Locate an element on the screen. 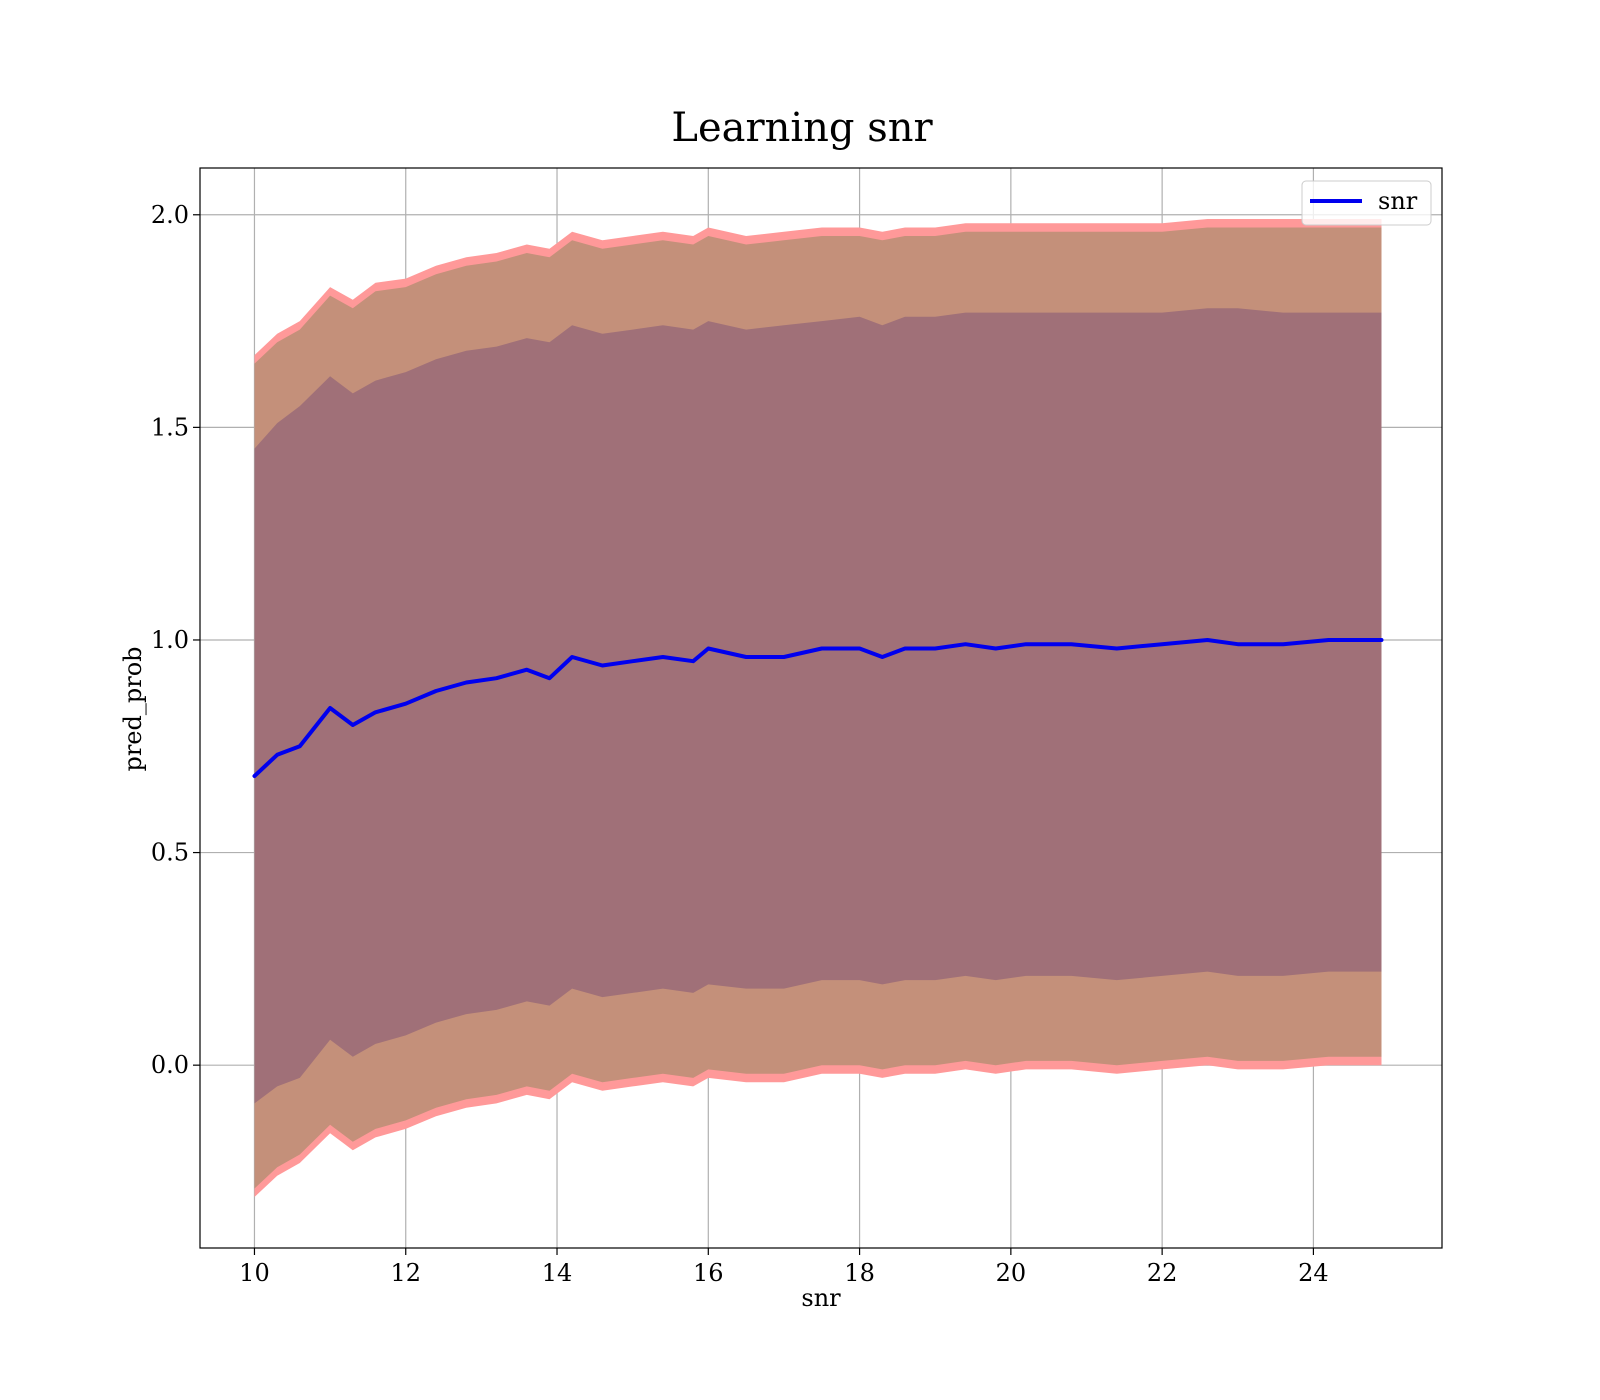 This screenshot has height=1400, width=1600. x-axis-label: snr is located at coordinates (821, 1298).